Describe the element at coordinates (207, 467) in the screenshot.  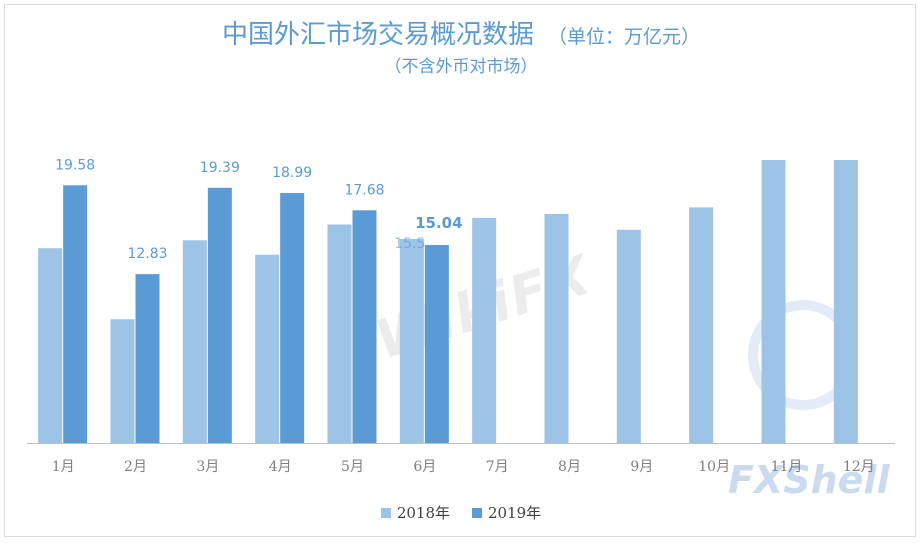
I see `x-tick-label-3月: 3月` at that location.